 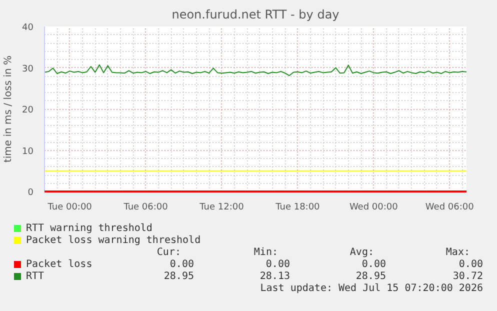 What do you see at coordinates (266, 253) in the screenshot?
I see `text: Min:` at bounding box center [266, 253].